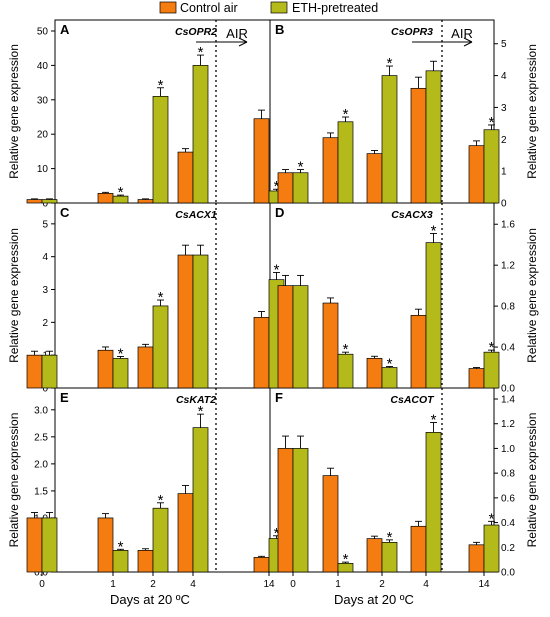 This screenshot has height=617, width=550. I want to click on air-arrow-head, so click(468, 42).